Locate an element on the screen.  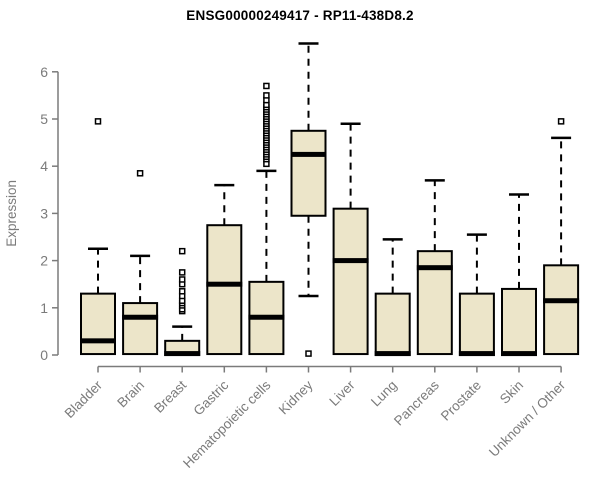
x-tick-label: Bladder is located at coordinates (84, 399).